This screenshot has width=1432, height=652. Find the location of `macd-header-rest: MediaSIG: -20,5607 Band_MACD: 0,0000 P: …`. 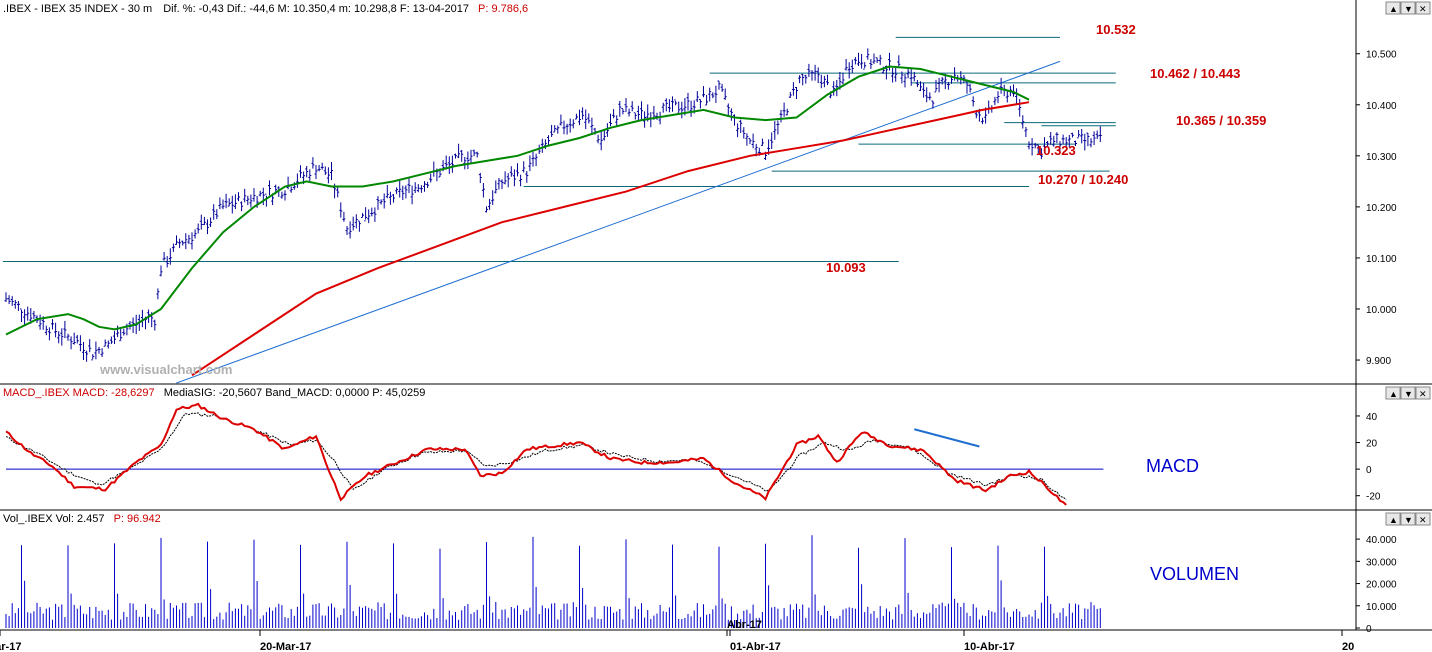

macd-header-rest: MediaSIG: -20,5607 Band_MACD: 0,0000 P: … is located at coordinates (295, 393).